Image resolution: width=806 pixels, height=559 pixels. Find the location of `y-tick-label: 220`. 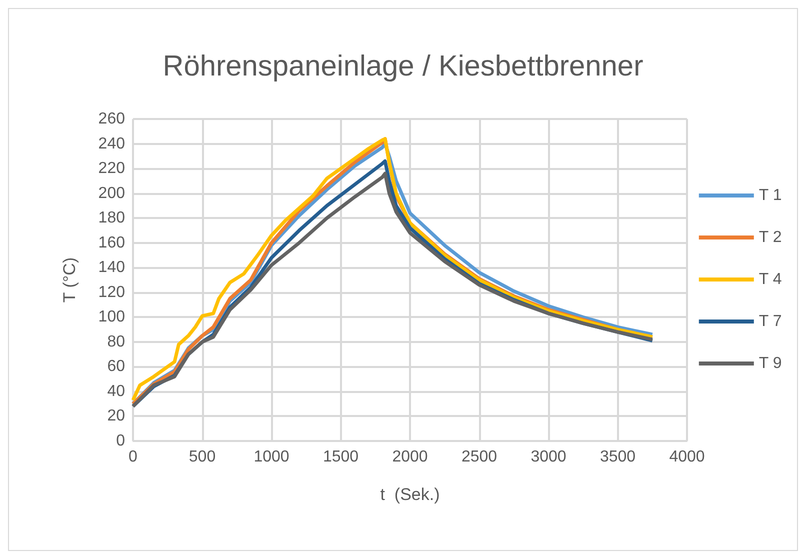

y-tick-label: 220 is located at coordinates (112, 169).